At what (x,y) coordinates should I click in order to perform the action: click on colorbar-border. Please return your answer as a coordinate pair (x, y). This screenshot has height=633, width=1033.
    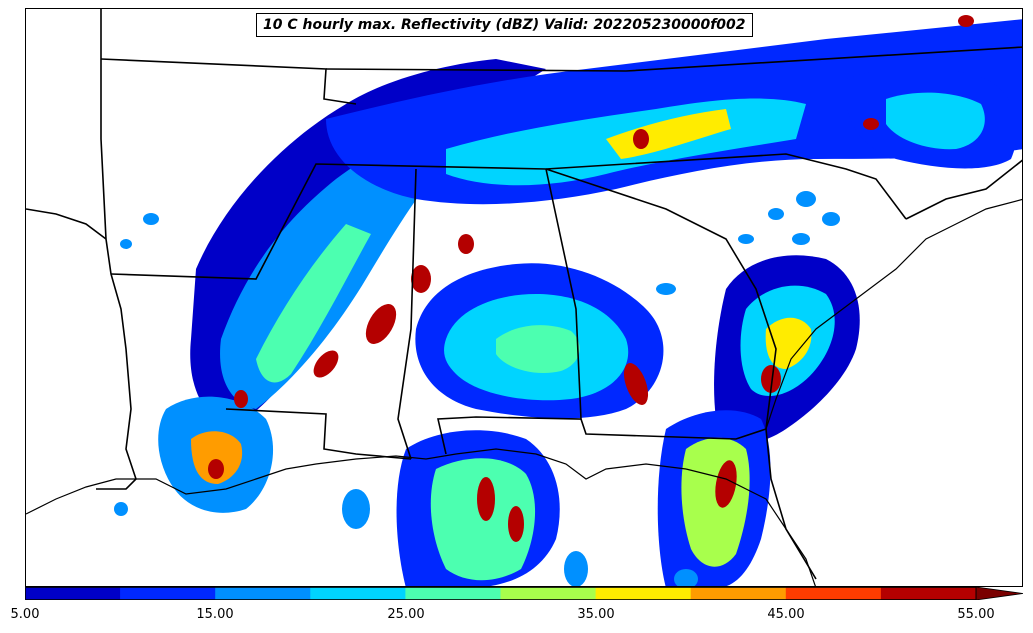
    Looking at the image, I should click on (501, 593).